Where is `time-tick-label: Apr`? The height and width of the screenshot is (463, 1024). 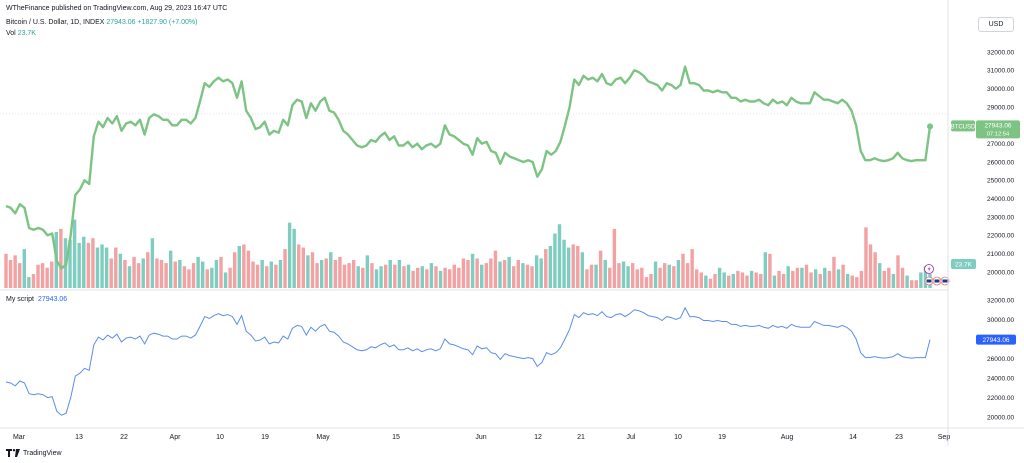 time-tick-label: Apr is located at coordinates (176, 437).